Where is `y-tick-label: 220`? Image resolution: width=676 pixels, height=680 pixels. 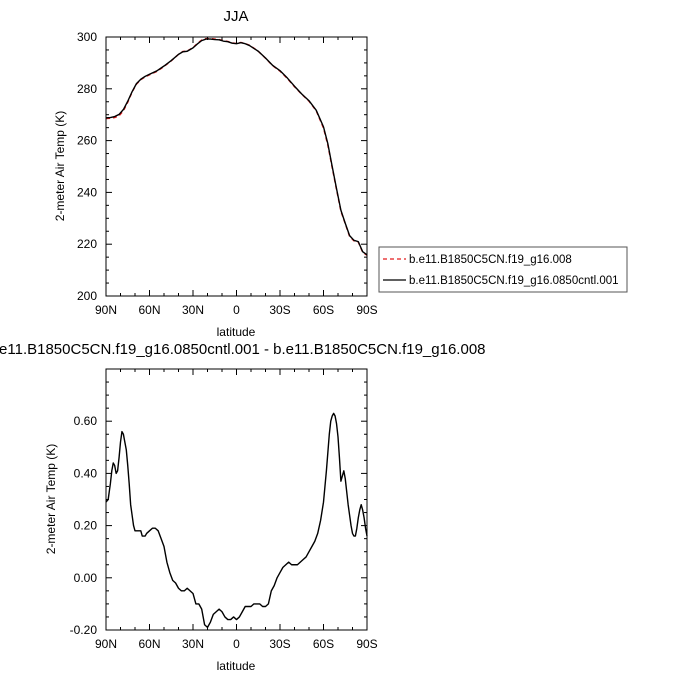 y-tick-label: 220 is located at coordinates (87, 244).